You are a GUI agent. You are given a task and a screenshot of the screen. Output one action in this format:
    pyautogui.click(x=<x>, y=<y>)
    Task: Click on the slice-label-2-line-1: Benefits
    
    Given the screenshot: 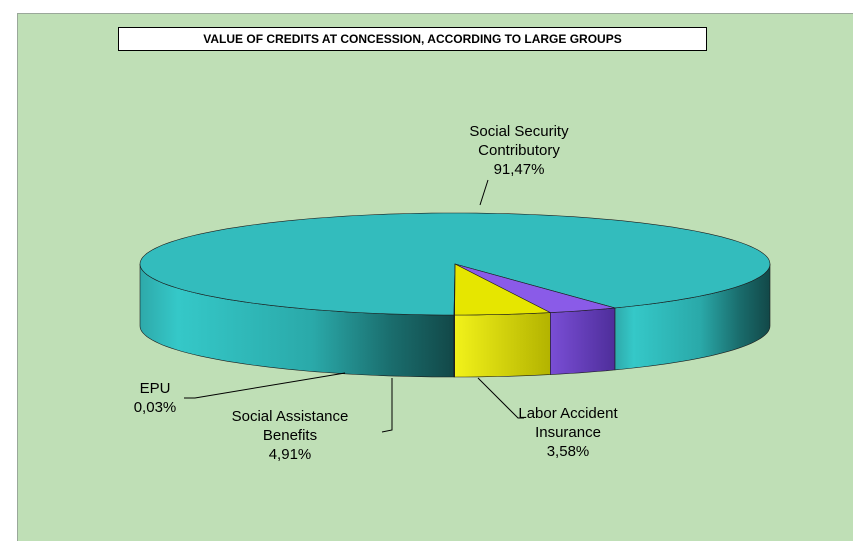 What is the action you would take?
    pyautogui.click(x=290, y=435)
    